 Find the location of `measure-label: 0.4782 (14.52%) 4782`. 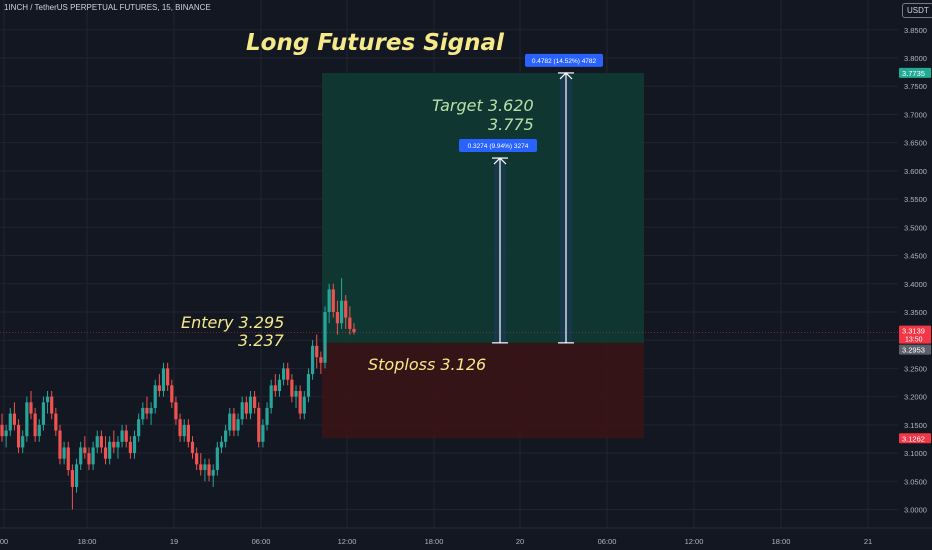

measure-label: 0.4782 (14.52%) 4782 is located at coordinates (564, 61).